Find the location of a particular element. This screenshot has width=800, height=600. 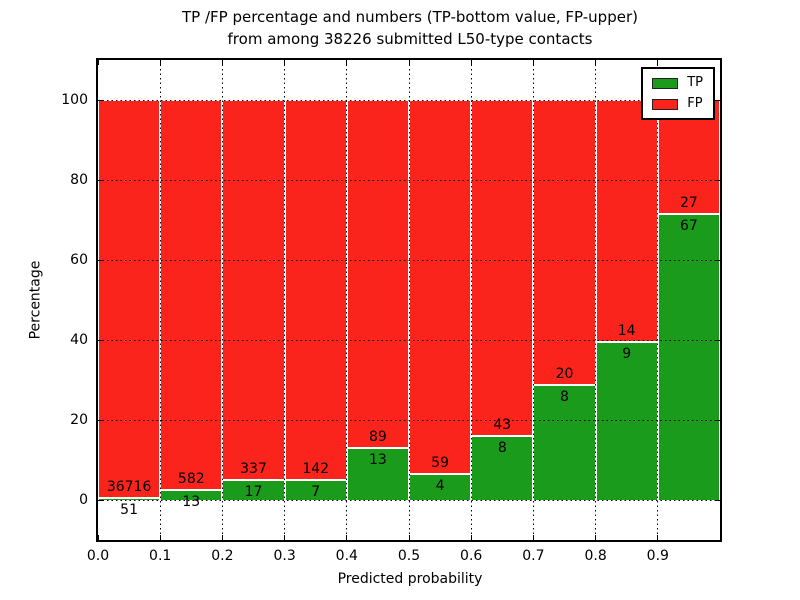

x-tick-label: 0.0 is located at coordinates (98, 556).